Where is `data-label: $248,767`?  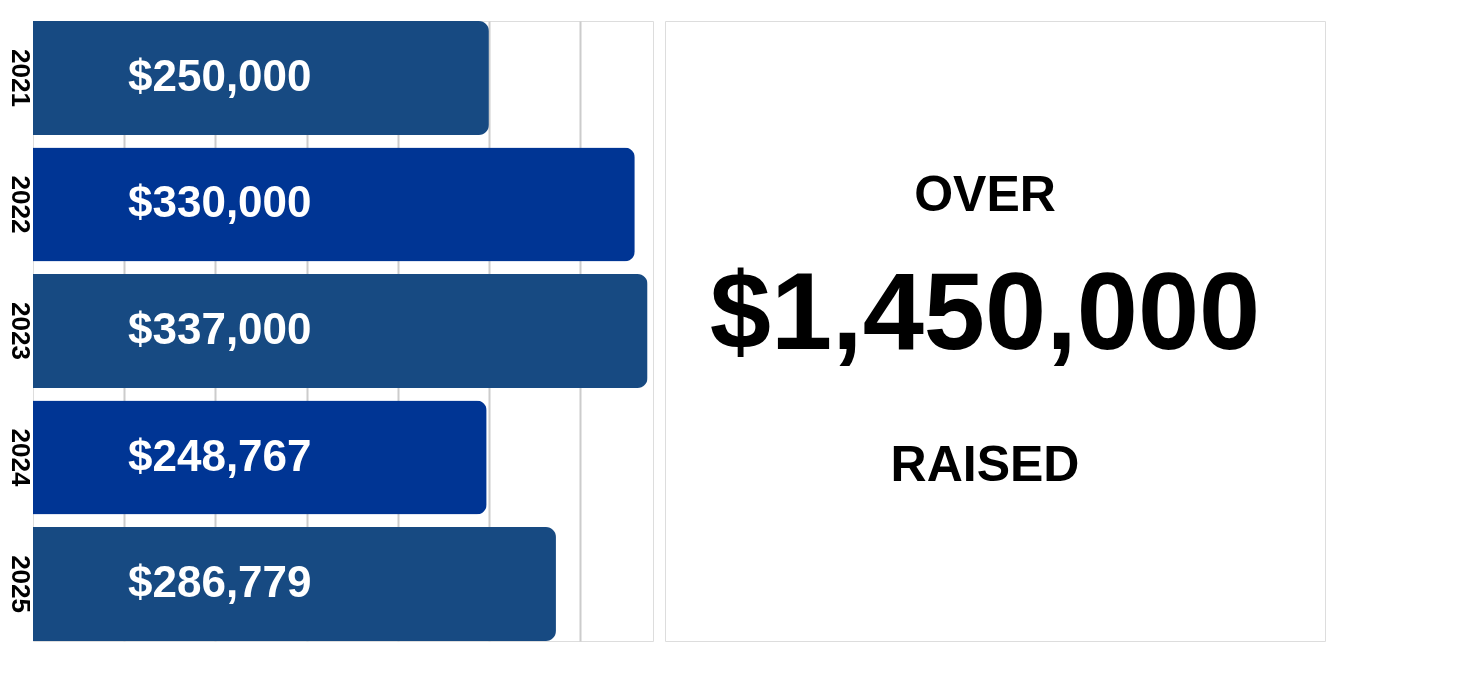 data-label: $248,767 is located at coordinates (220, 455).